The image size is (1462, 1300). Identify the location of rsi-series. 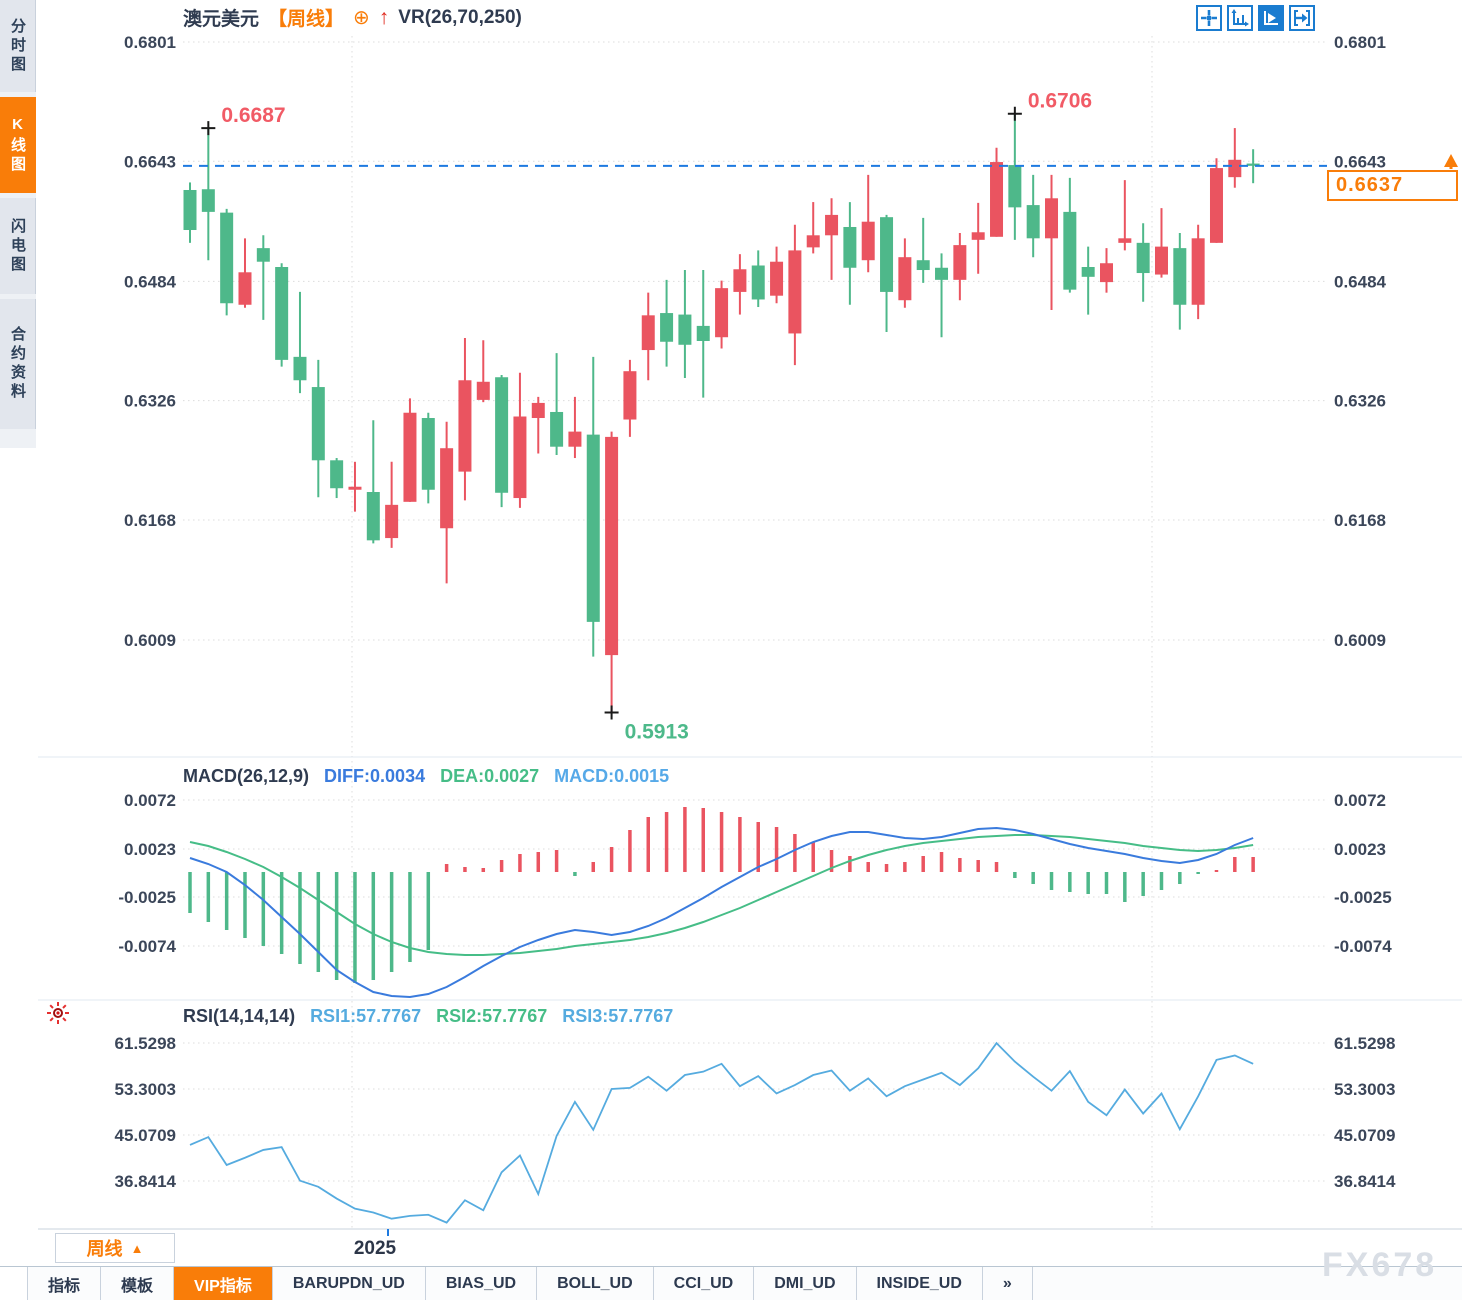
(721, 1132).